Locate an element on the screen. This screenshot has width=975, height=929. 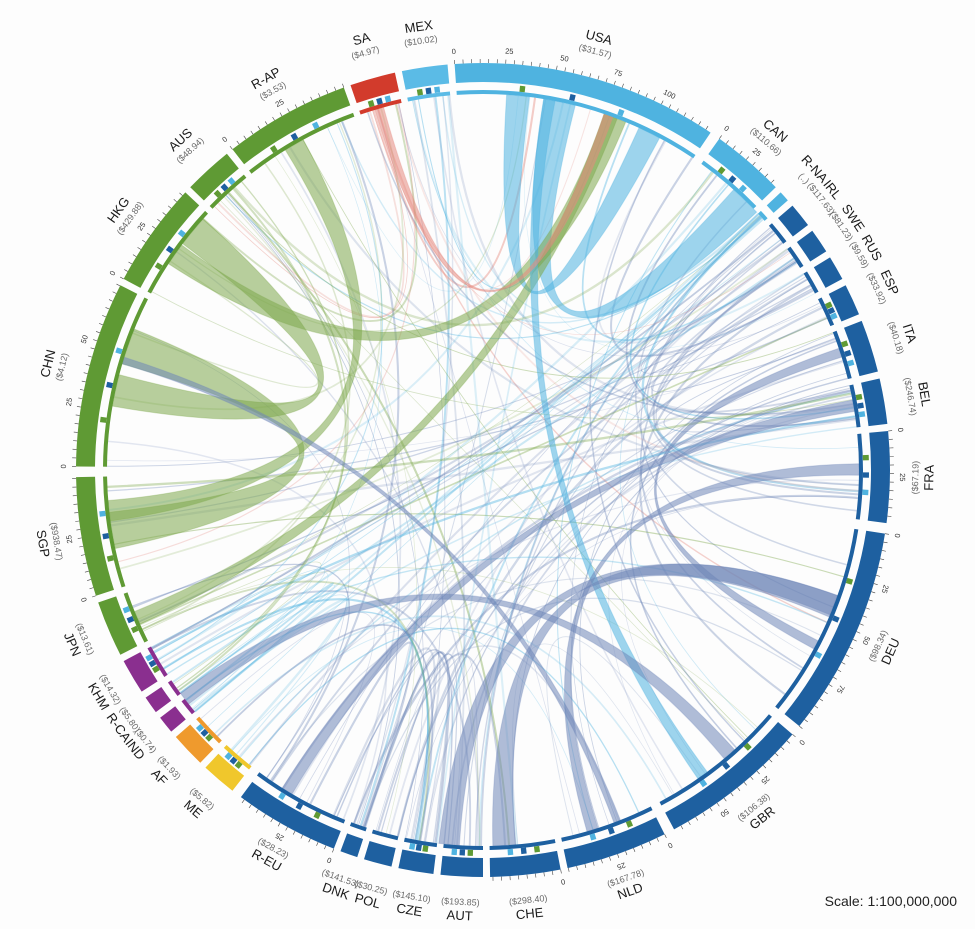
region-arc-hkg is located at coordinates (161, 240).